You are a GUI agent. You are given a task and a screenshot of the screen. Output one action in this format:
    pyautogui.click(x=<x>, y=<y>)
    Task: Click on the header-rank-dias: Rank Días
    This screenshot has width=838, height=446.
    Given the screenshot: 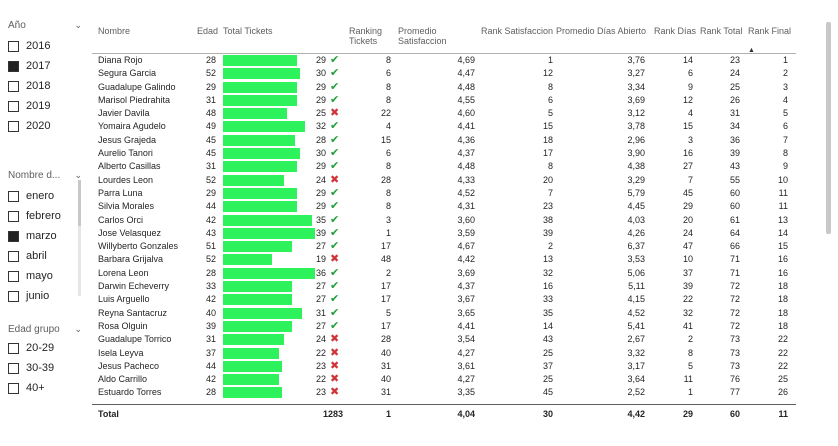 What is the action you would take?
    pyautogui.click(x=675, y=31)
    